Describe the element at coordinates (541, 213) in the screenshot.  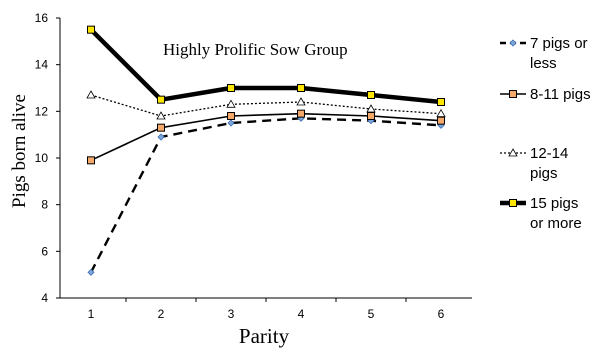
I see `legend-item: 15 pigs or more` at that location.